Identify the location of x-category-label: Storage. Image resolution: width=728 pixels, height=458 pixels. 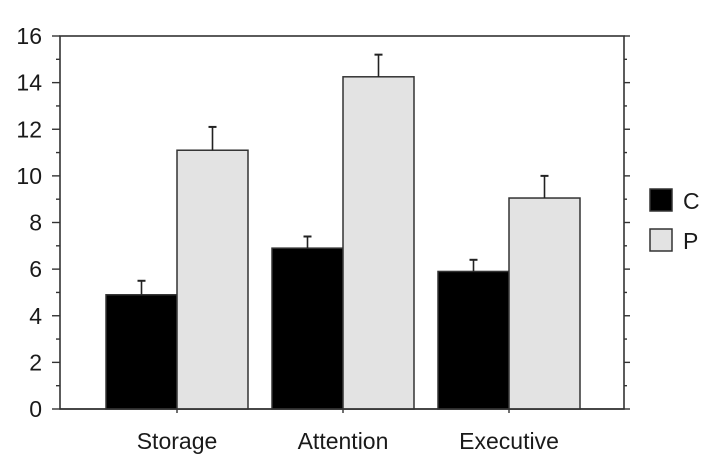
(177, 441).